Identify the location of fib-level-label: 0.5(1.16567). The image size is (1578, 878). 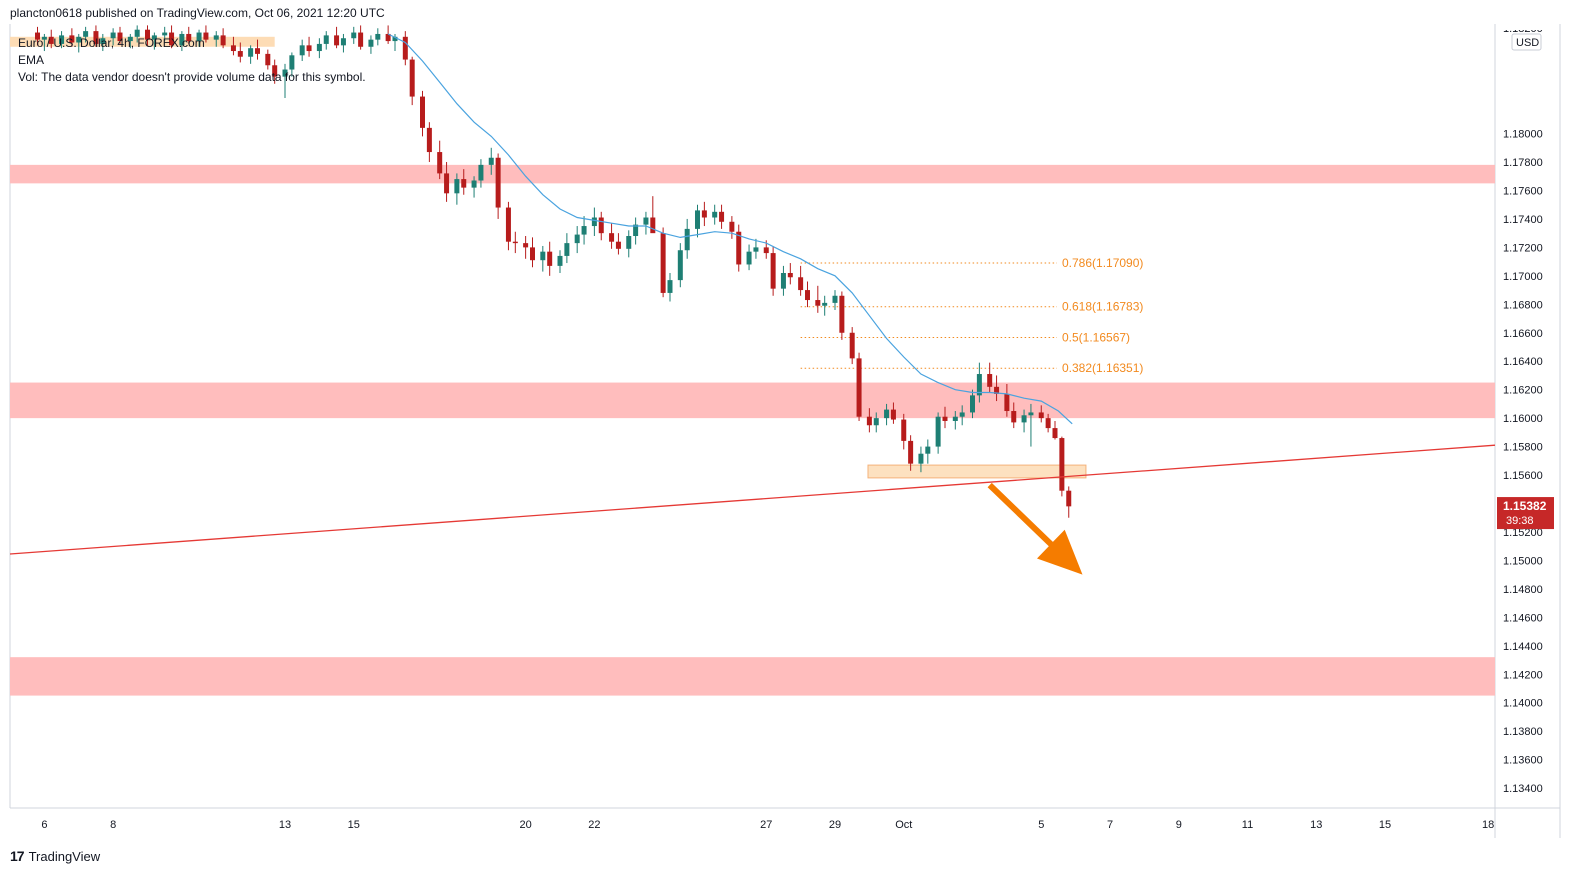
(1096, 337).